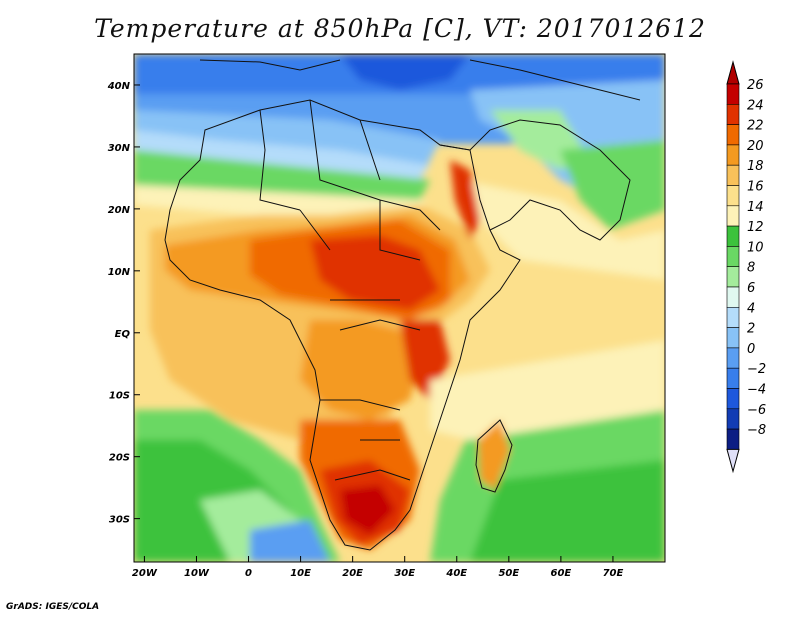 Image resolution: width=800 pixels, height=618 pixels. What do you see at coordinates (756, 430) in the screenshot?
I see `colorbar-label: −8` at bounding box center [756, 430].